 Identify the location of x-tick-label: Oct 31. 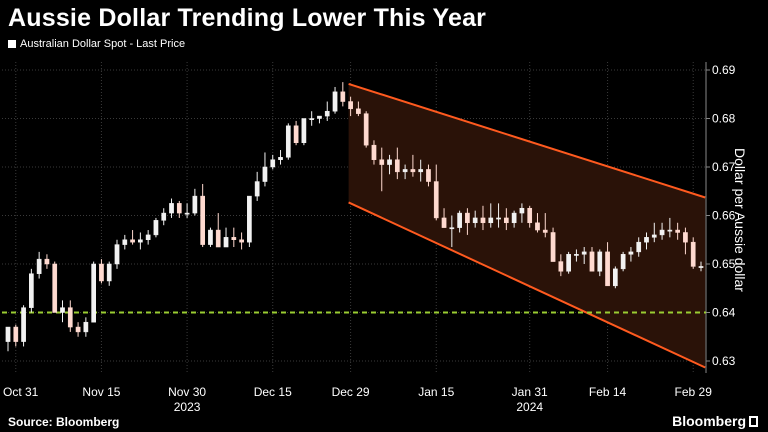
(21, 392).